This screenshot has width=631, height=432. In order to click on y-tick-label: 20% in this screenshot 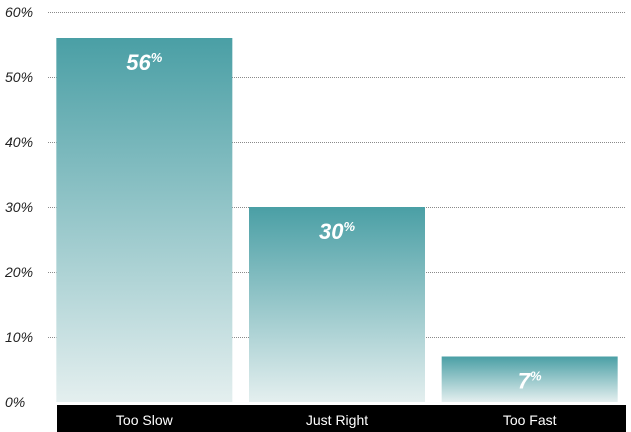, I will do `click(18, 272)`.